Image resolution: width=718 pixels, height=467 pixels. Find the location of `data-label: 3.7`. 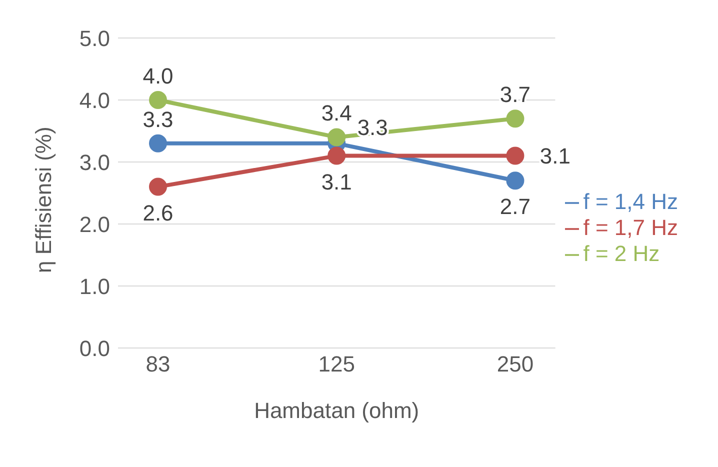

data-label: 3.7 is located at coordinates (515, 95).